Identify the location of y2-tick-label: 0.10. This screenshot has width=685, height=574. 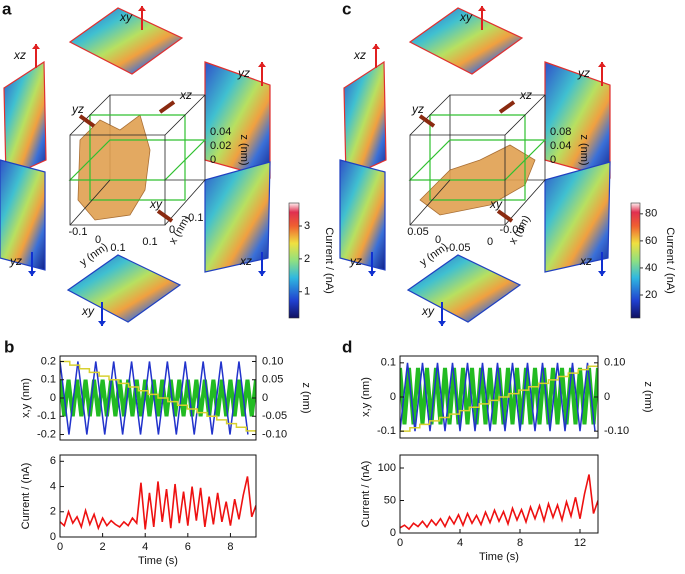
(272, 361).